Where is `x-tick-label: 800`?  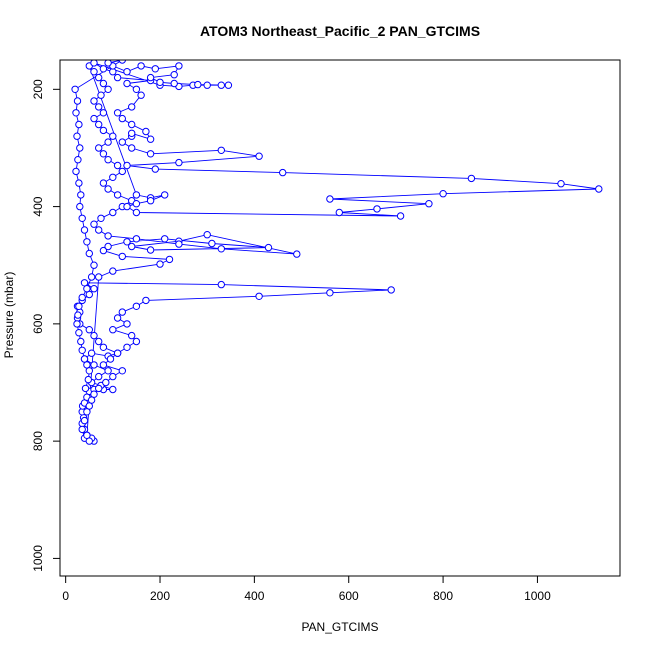
x-tick-label: 800 is located at coordinates (443, 596).